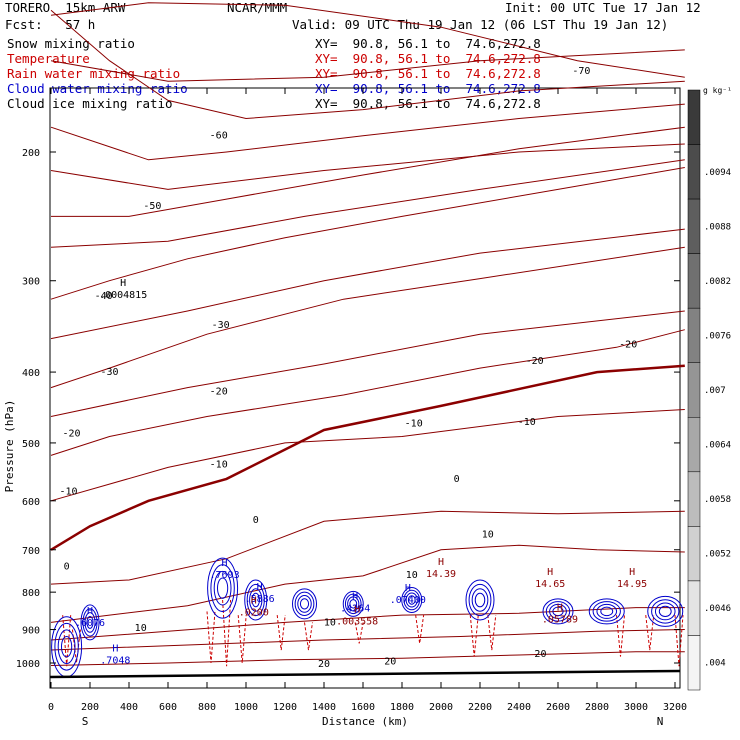 The width and height of the screenshot is (740, 740). I want to click on extremum-value: 14.39, so click(441, 574).